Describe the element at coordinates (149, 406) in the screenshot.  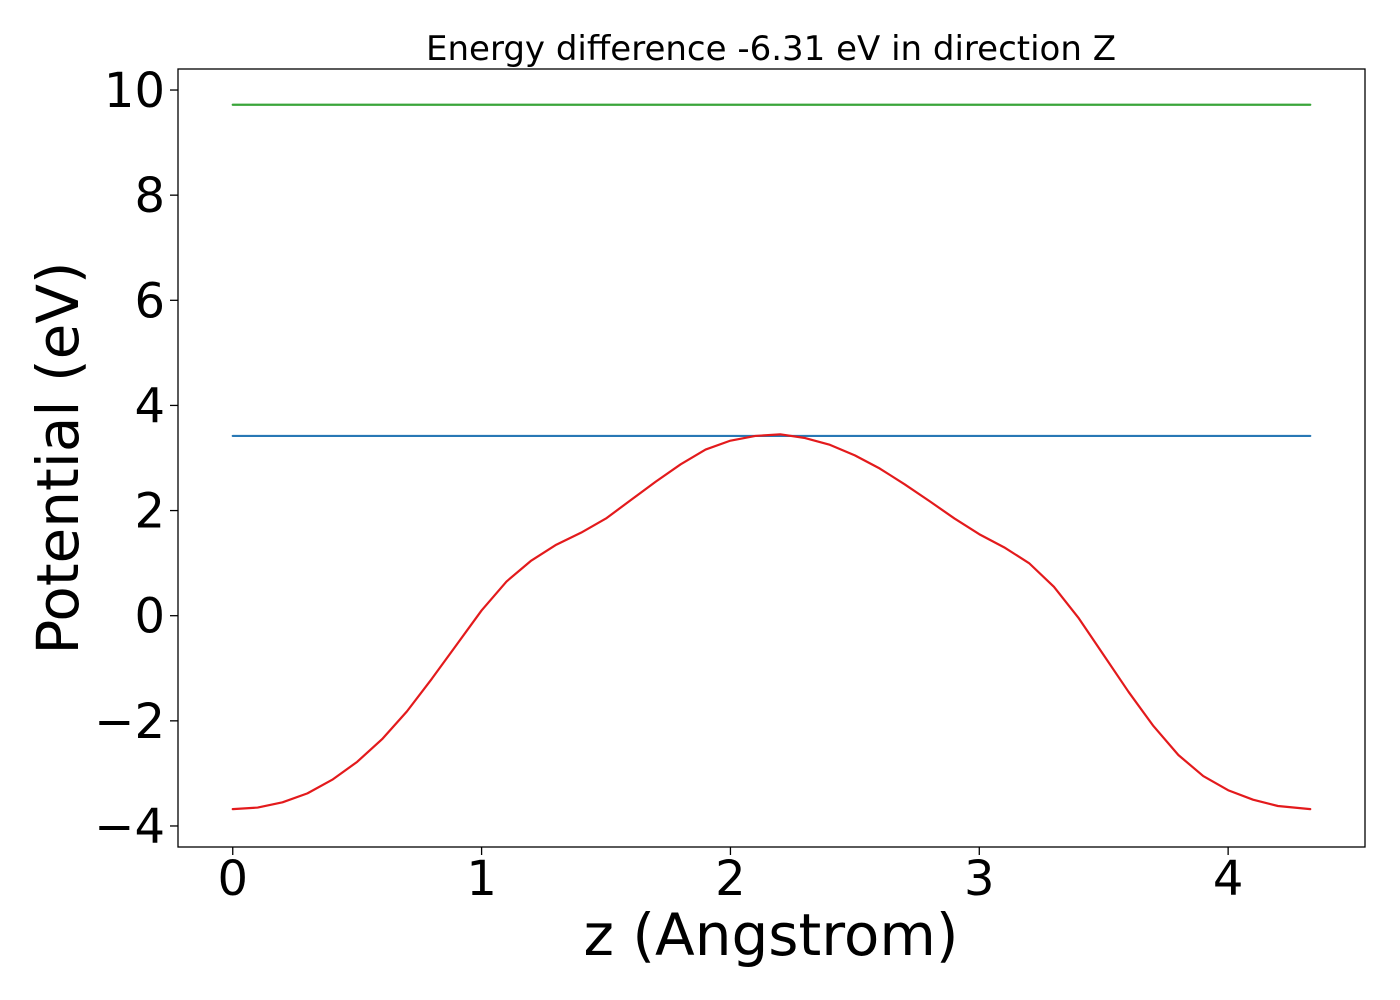
I see `y-tick-label: 4` at that location.